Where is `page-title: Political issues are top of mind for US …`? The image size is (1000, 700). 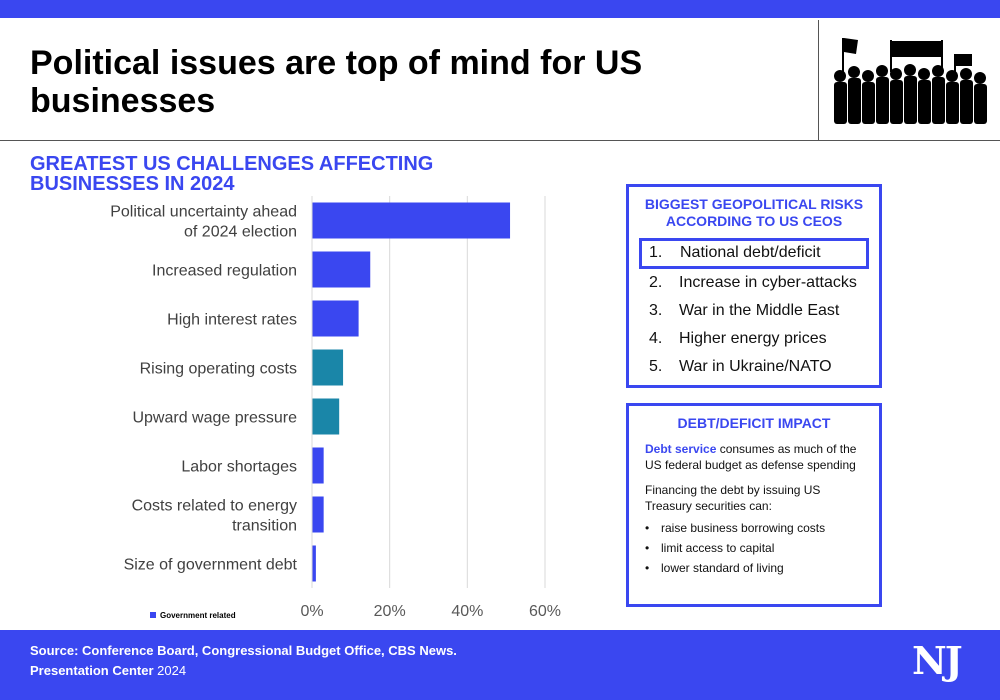
page-title: Political issues are top of mind for US … is located at coordinates (336, 82).